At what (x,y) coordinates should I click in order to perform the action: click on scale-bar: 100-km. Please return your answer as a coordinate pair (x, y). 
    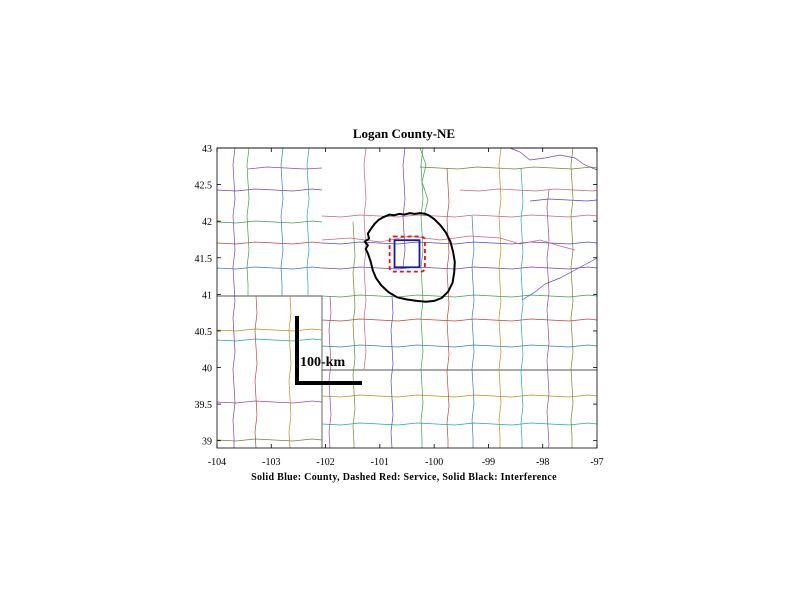
    Looking at the image, I should click on (328, 350).